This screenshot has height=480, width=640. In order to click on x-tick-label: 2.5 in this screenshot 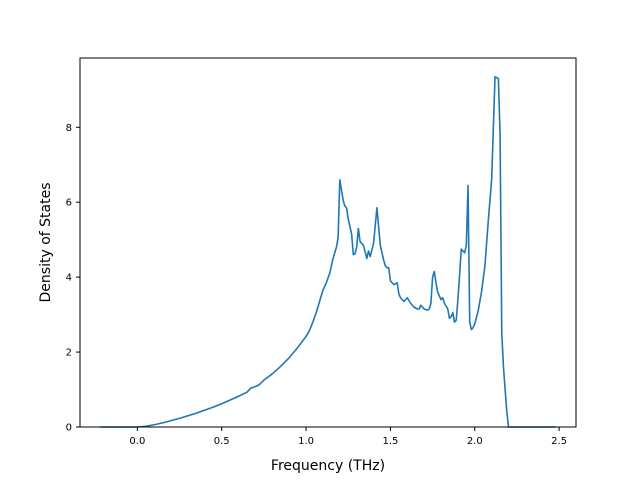, I will do `click(559, 441)`.